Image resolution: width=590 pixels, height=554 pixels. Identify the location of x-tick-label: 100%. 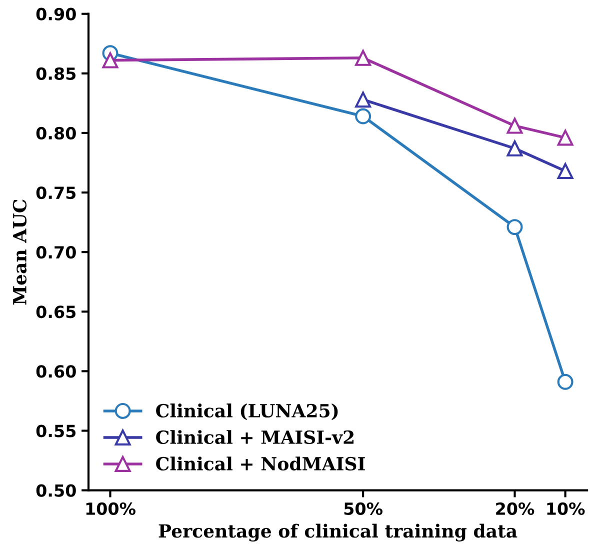
(111, 508).